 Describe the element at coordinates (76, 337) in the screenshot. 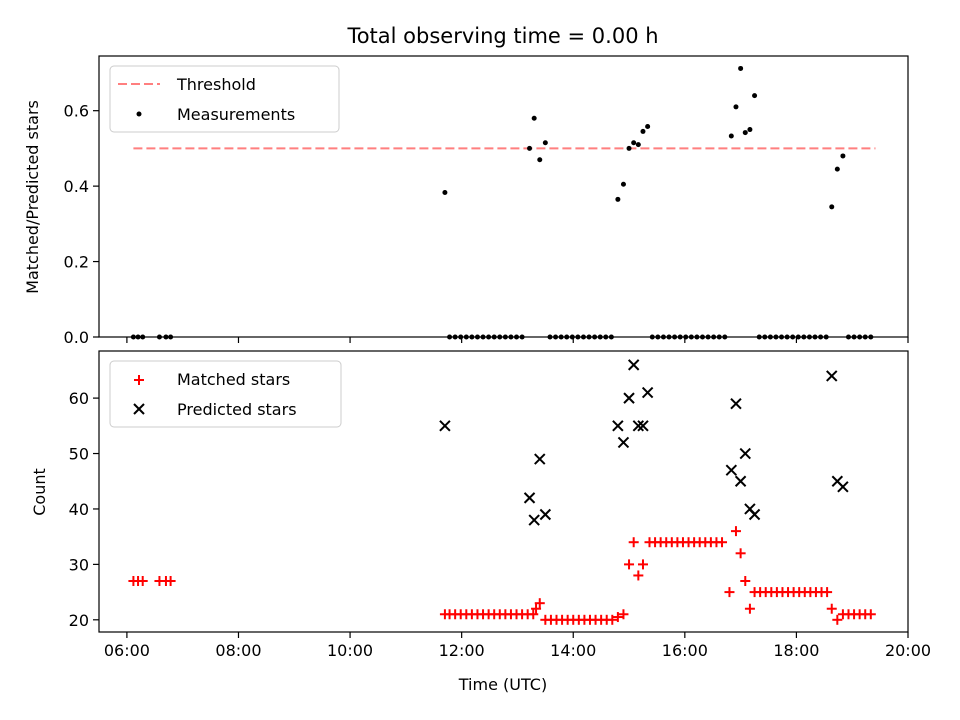

I see `y-tick-label: 0.0` at that location.